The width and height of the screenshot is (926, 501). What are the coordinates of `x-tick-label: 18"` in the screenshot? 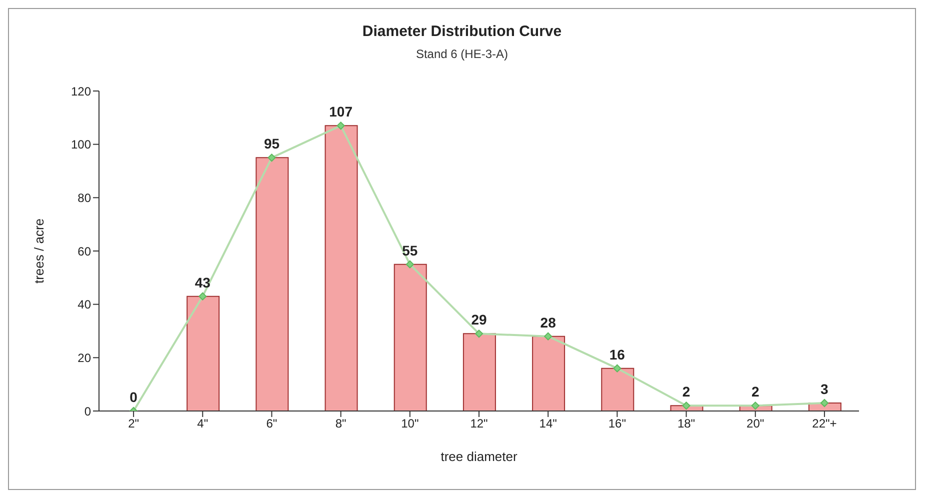 It's located at (686, 423).